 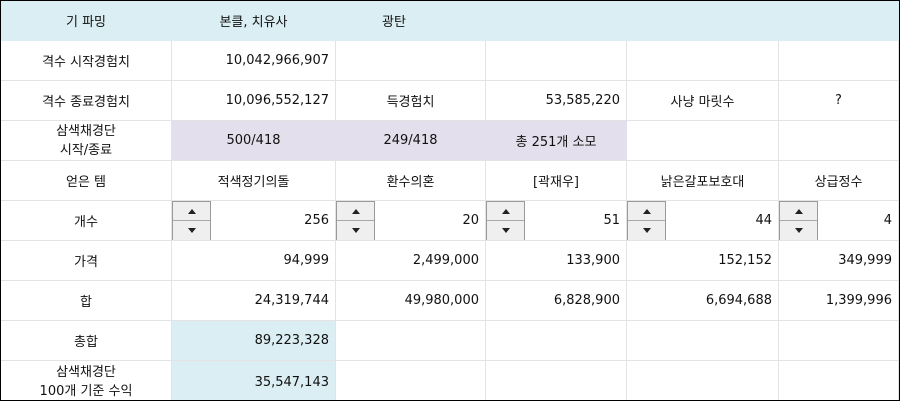 What do you see at coordinates (254, 141) in the screenshot?
I see `armor-start-value: 500/418` at bounding box center [254, 141].